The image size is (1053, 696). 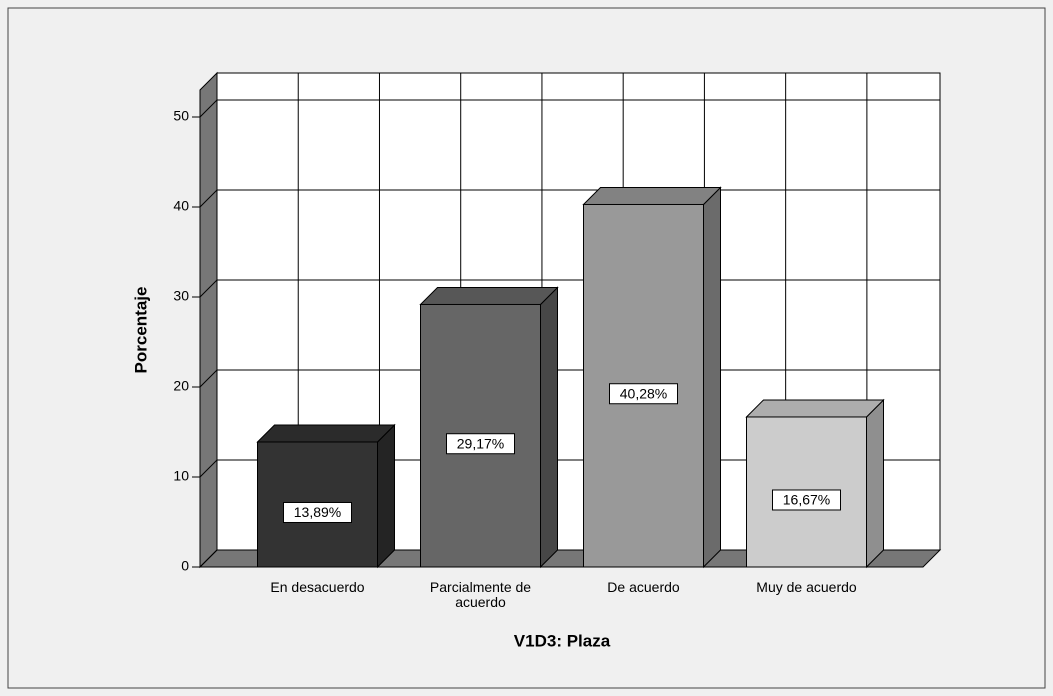 What do you see at coordinates (480, 594) in the screenshot?
I see `x-tick-label: Parcialmente de acuerdo` at bounding box center [480, 594].